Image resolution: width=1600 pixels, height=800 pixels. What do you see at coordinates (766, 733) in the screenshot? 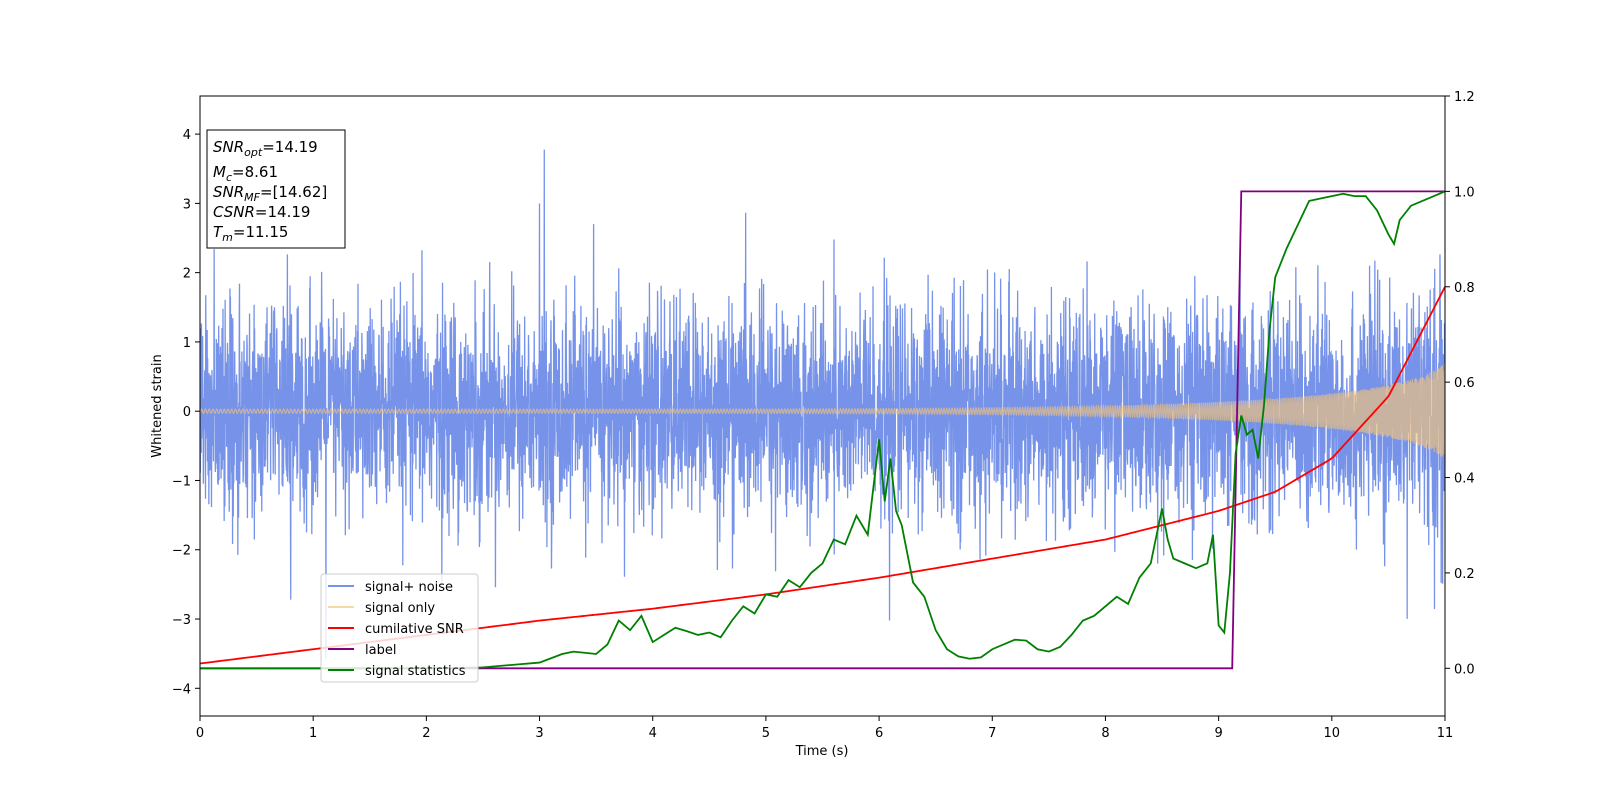
I see `x-tick-label: 5` at bounding box center [766, 733].